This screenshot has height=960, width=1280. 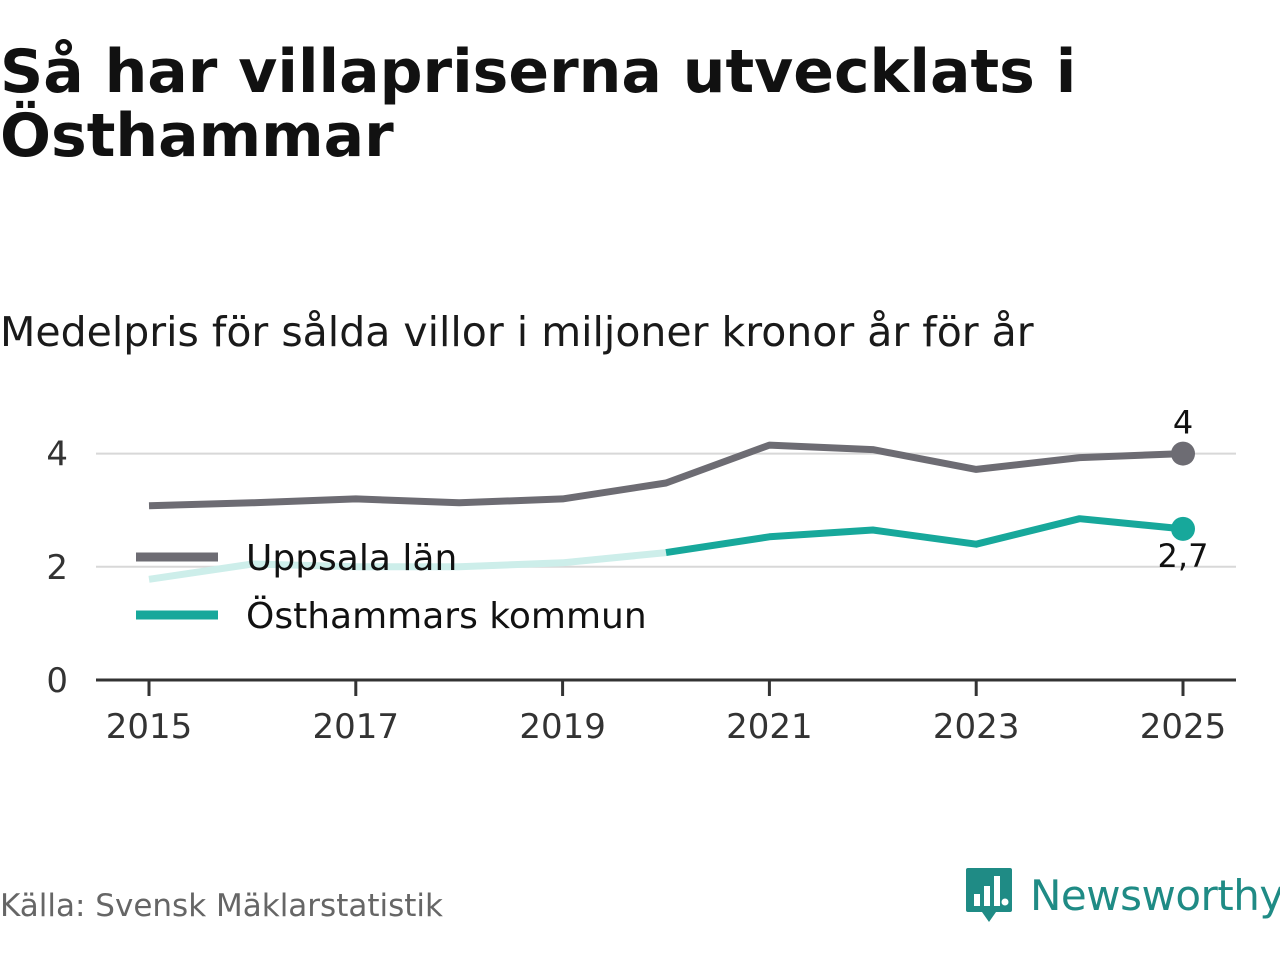 What do you see at coordinates (1183, 528) in the screenshot?
I see `end-point-osthammars-kommun` at bounding box center [1183, 528].